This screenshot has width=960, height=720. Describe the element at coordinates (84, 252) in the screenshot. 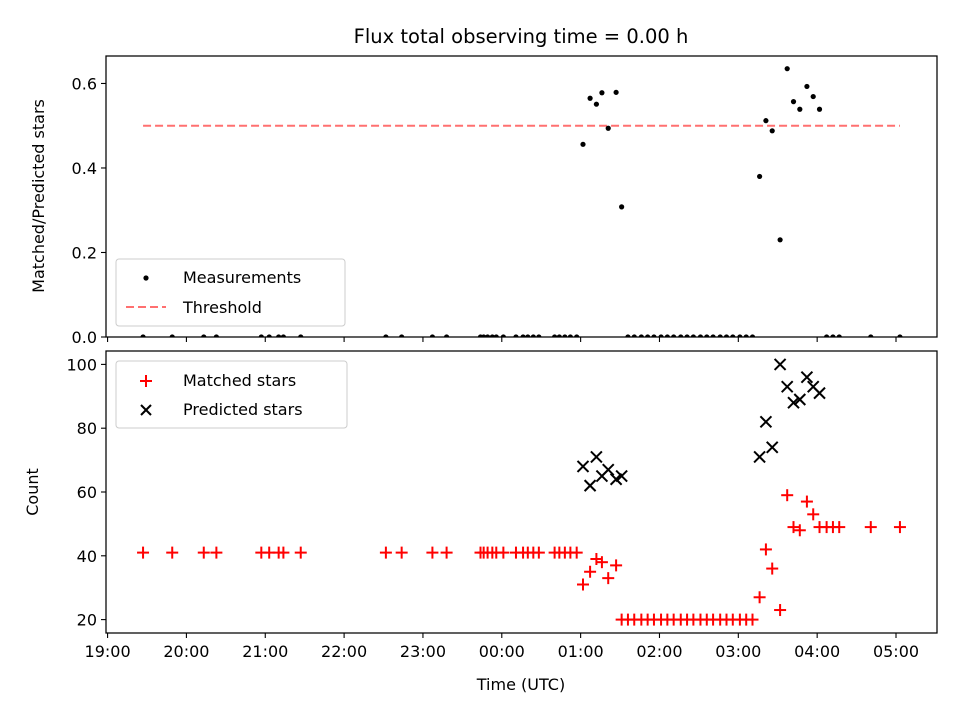

I see `top-y-tick-label: 0.2` at that location.